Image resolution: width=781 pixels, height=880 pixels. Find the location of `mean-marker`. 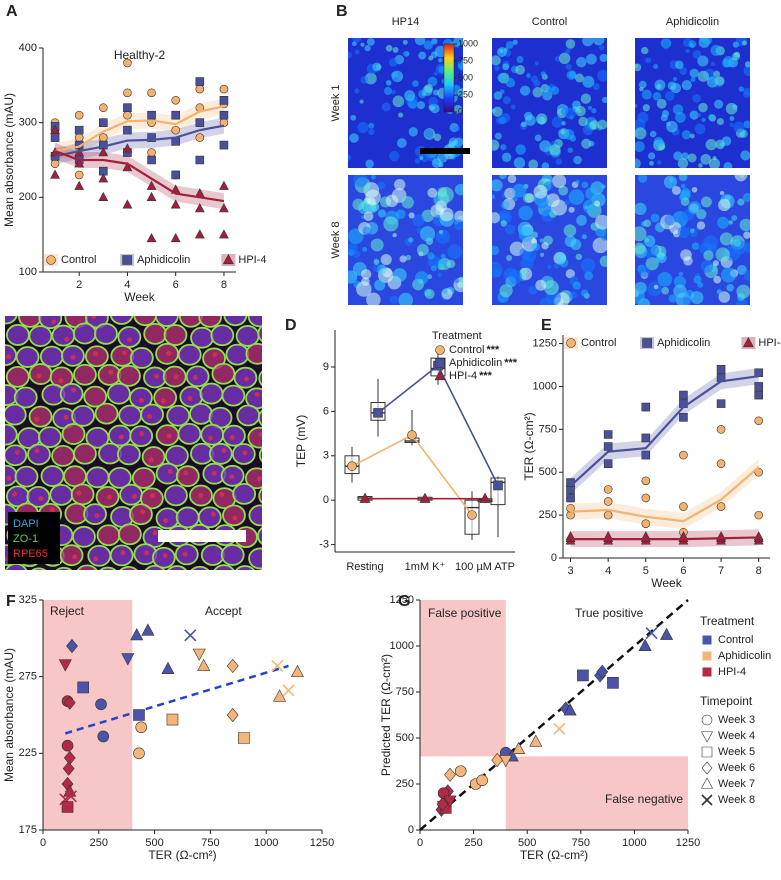

mean-marker is located at coordinates (498, 485).